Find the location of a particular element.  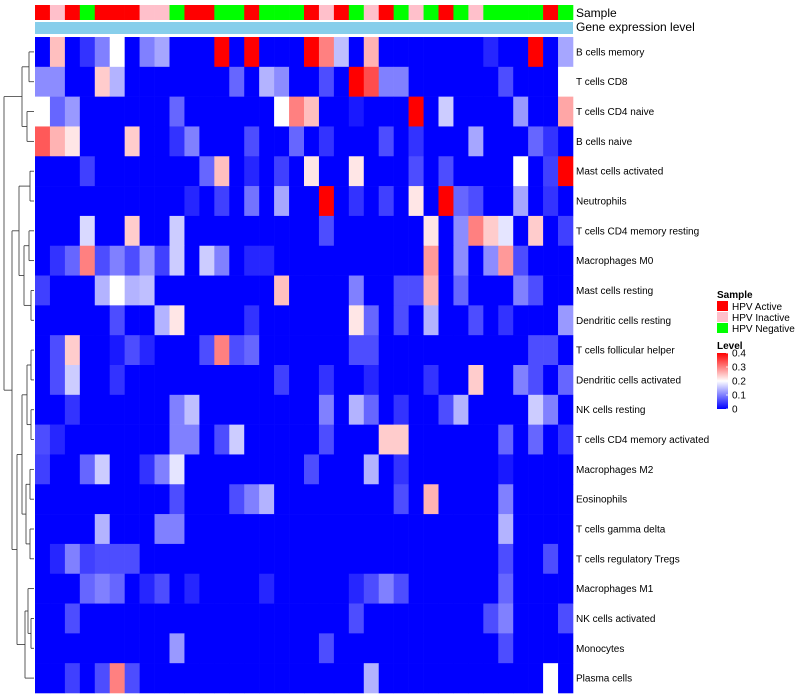

row-label: Neutrophils is located at coordinates (601, 202).